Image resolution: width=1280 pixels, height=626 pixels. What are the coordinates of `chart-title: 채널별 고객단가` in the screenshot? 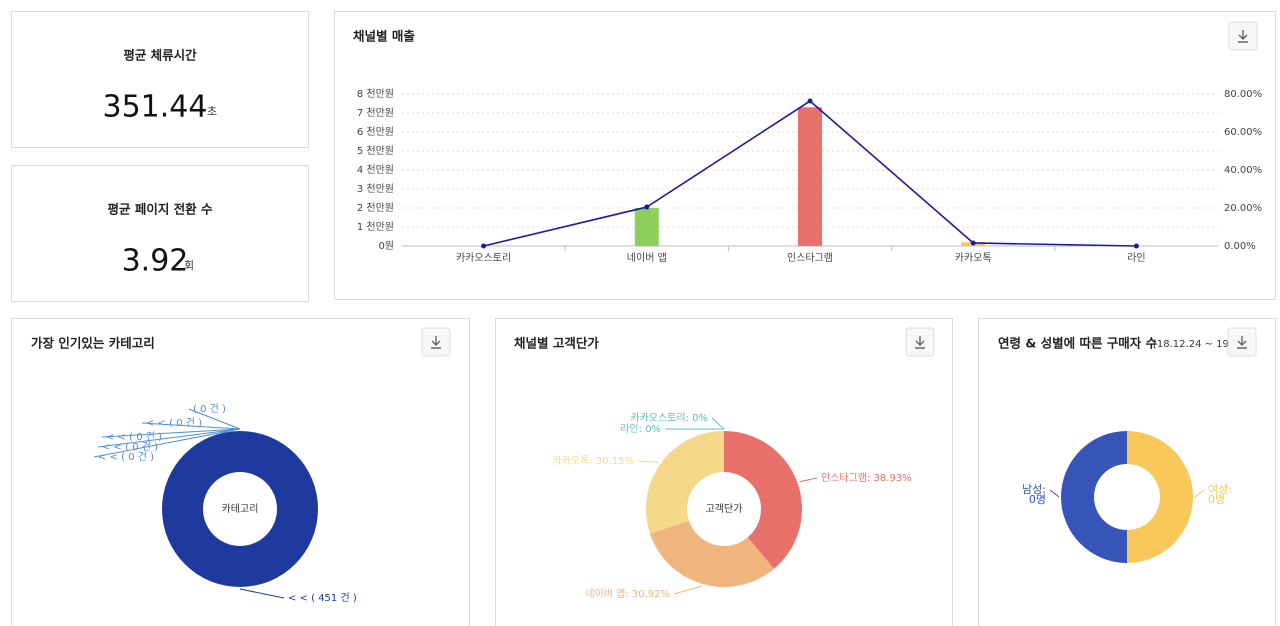 It's located at (556, 343).